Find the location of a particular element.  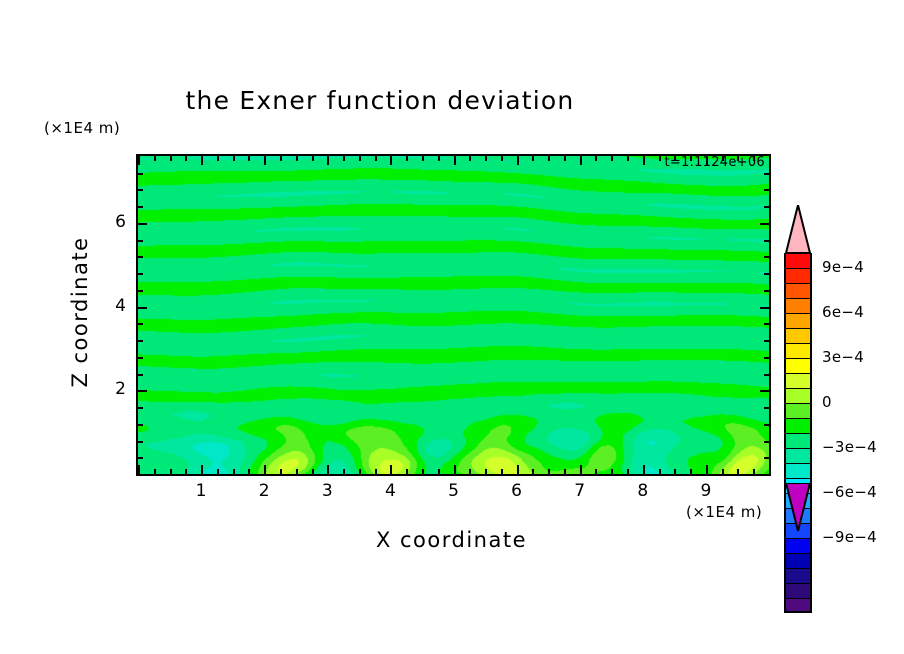

x-tick-label-5: 5 is located at coordinates (453, 491).